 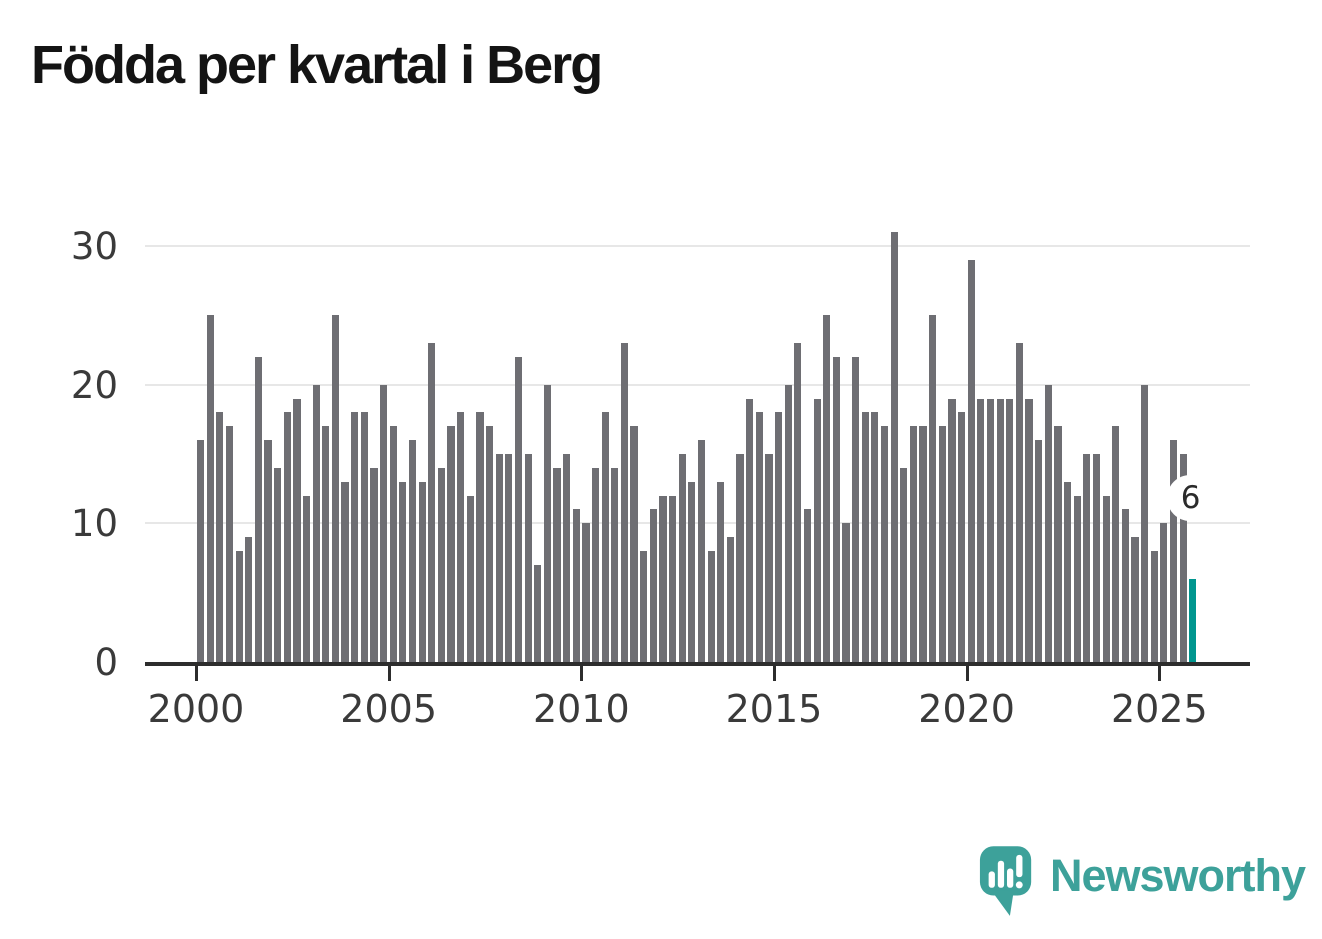 What do you see at coordinates (196, 709) in the screenshot?
I see `x-axis-label-2000: 2000` at bounding box center [196, 709].